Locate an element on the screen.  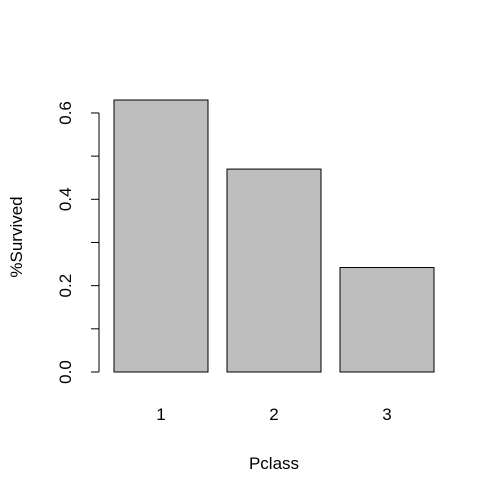
x-tick-labels: 1 2 3 is located at coordinates (273, 414).